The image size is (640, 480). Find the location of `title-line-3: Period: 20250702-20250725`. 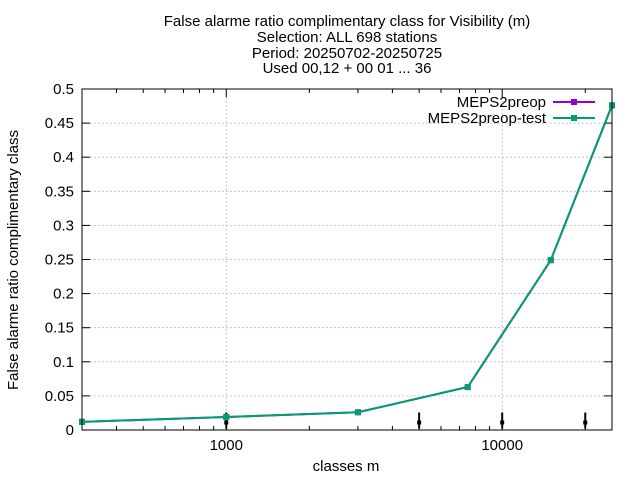

title-line-3: Period: 20250702-20250725 is located at coordinates (347, 53).